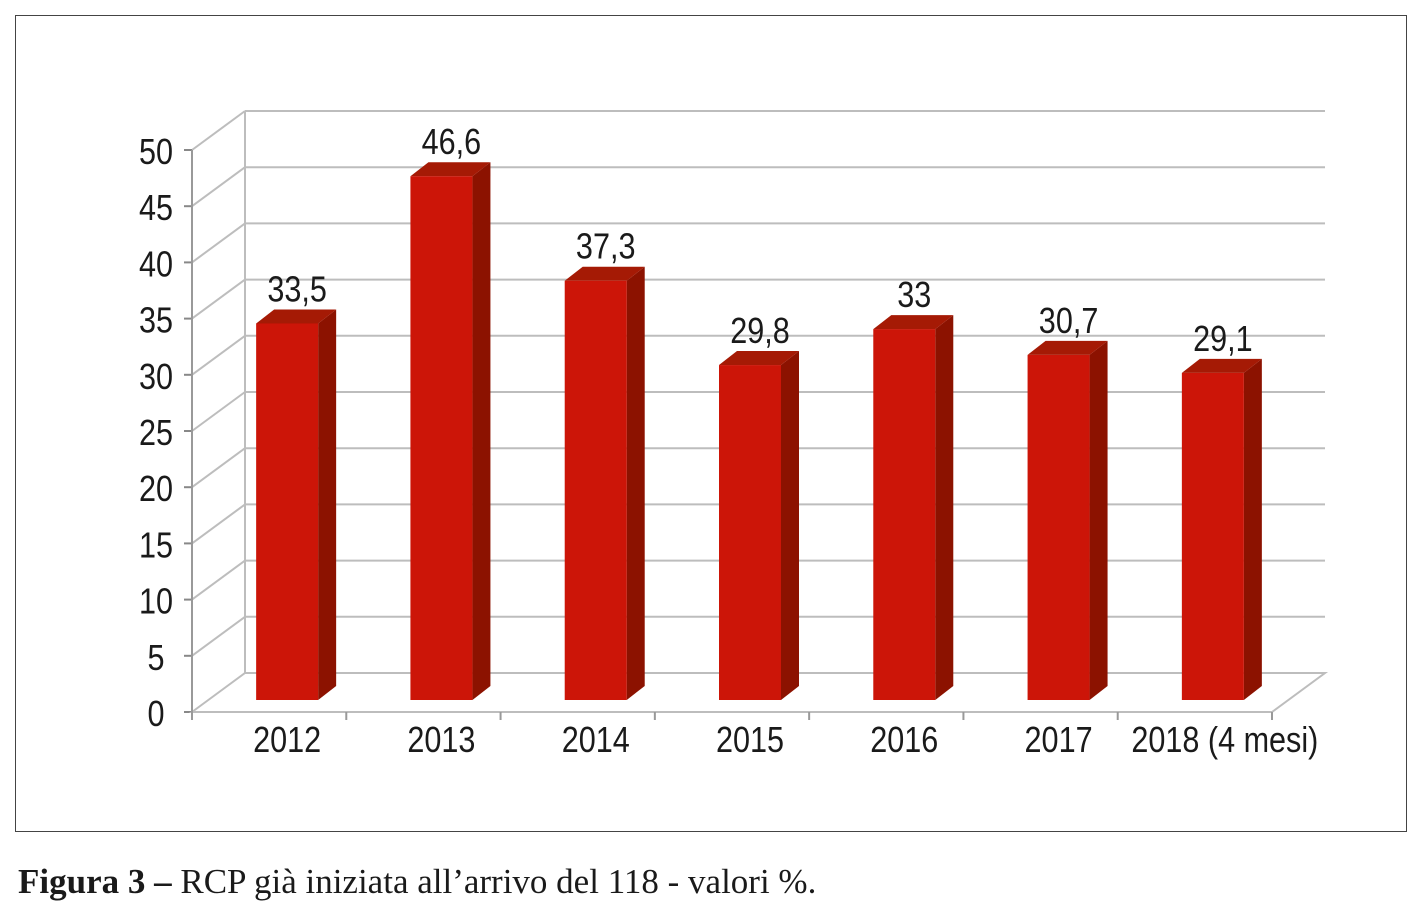 The image size is (1421, 918). I want to click on x-tick-label: 2013, so click(441, 741).